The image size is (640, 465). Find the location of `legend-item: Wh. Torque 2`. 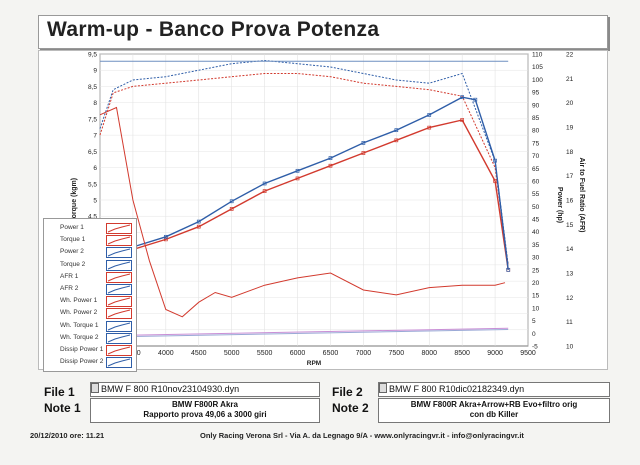

legend-item: Wh. Torque 2 is located at coordinates (90, 338).